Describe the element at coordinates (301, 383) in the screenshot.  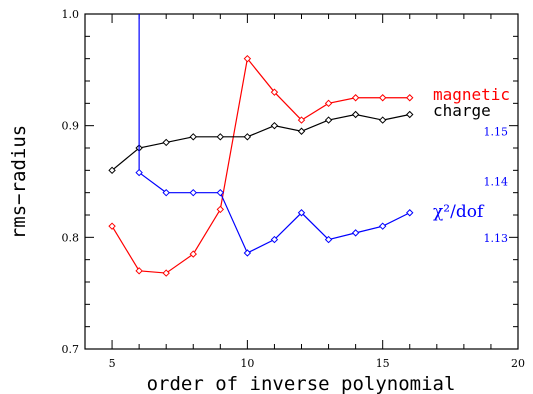
I see `x-axis-title: order of inverse polynomial` at that location.